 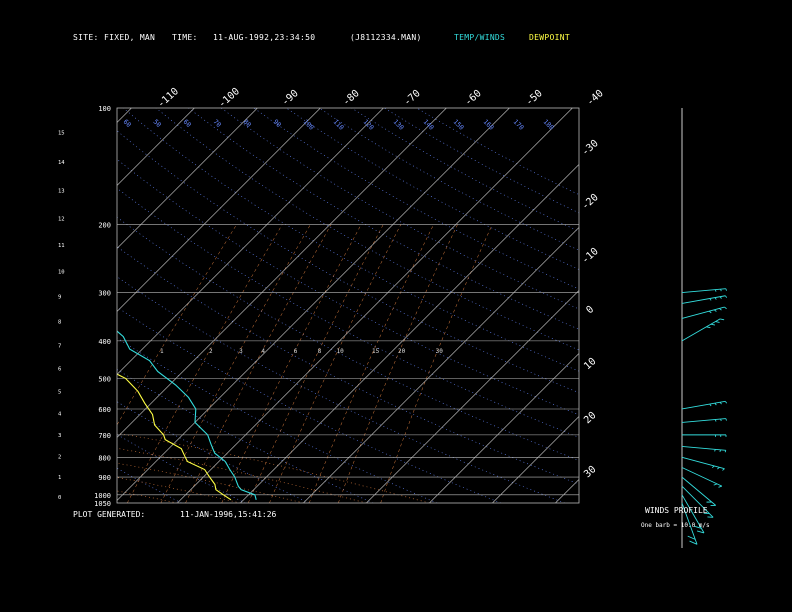 What do you see at coordinates (341, 351) in the screenshot?
I see `mixing-ratio-label: 10` at bounding box center [341, 351].